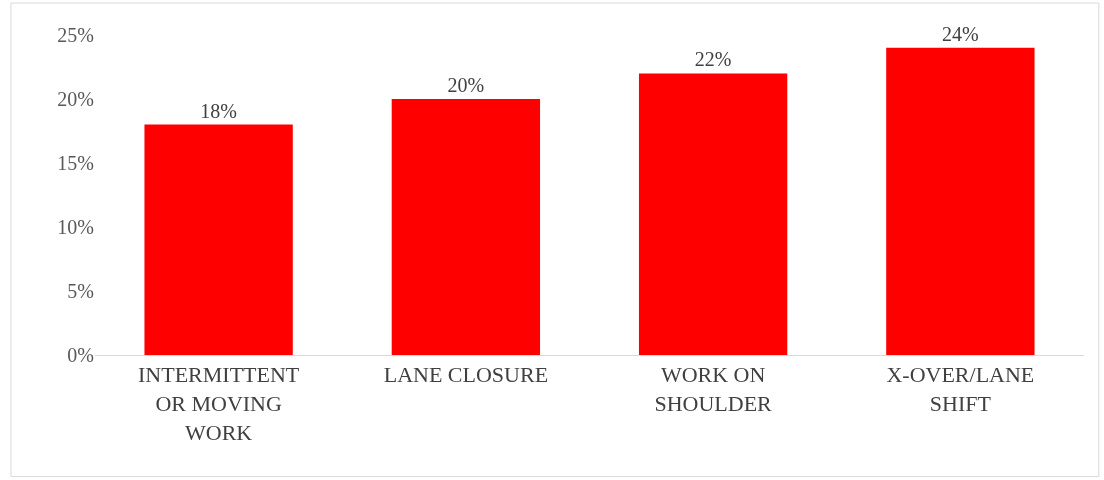  I want to click on data-label: 20%, so click(466, 85).